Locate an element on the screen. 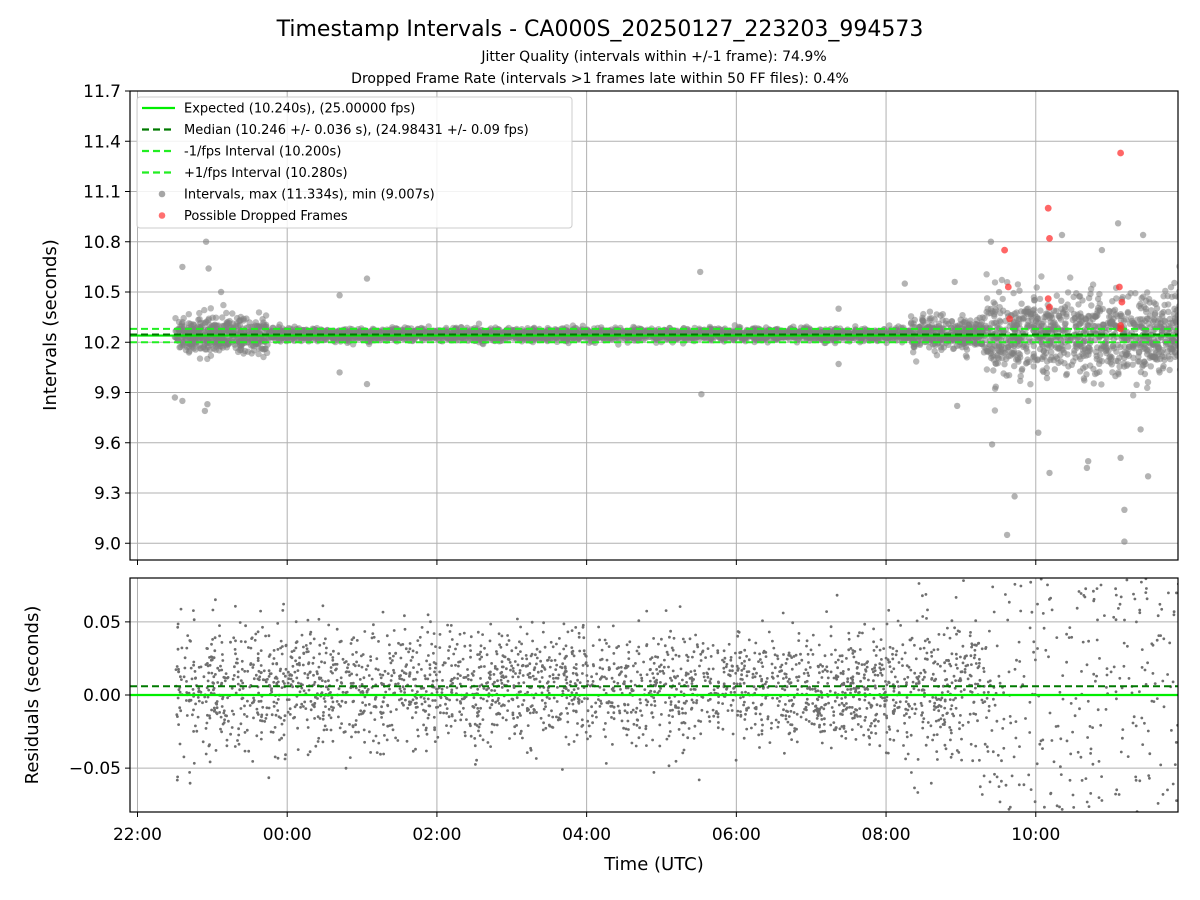 This screenshot has width=1200, height=900. dropped-frame-points is located at coordinates (1063, 241).